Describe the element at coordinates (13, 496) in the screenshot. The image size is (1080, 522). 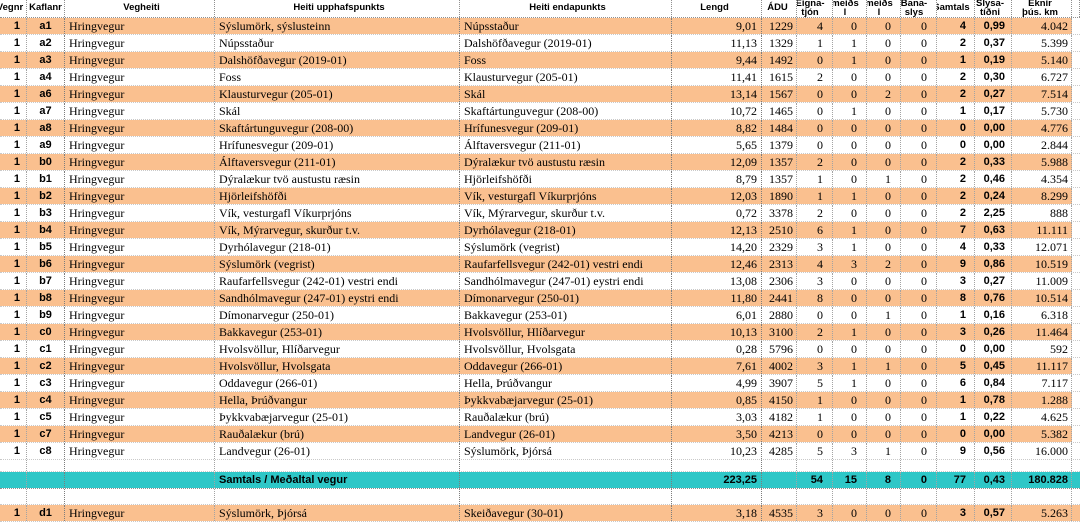
I see `cell-vegnr` at that location.